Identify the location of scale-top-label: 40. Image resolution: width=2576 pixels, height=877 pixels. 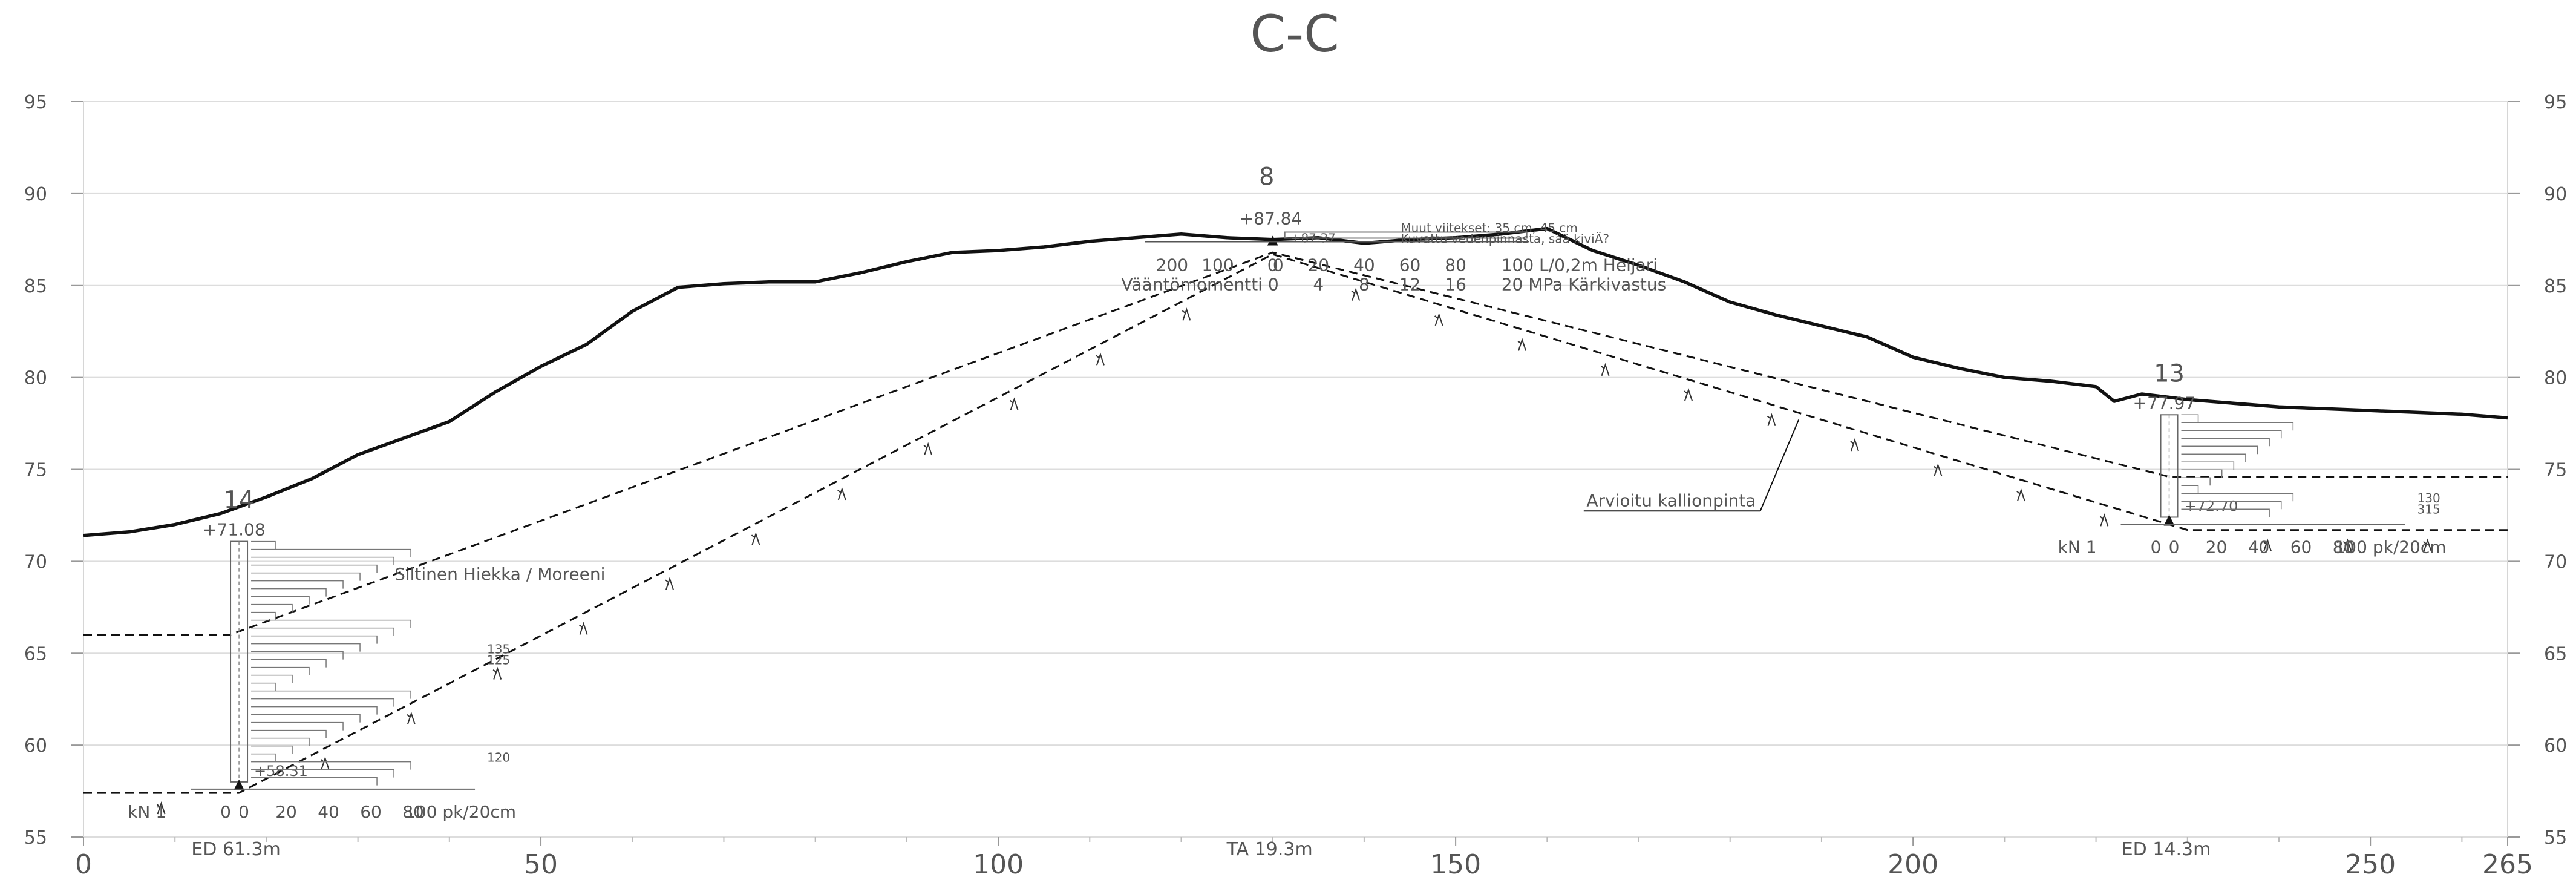
(1364, 265).